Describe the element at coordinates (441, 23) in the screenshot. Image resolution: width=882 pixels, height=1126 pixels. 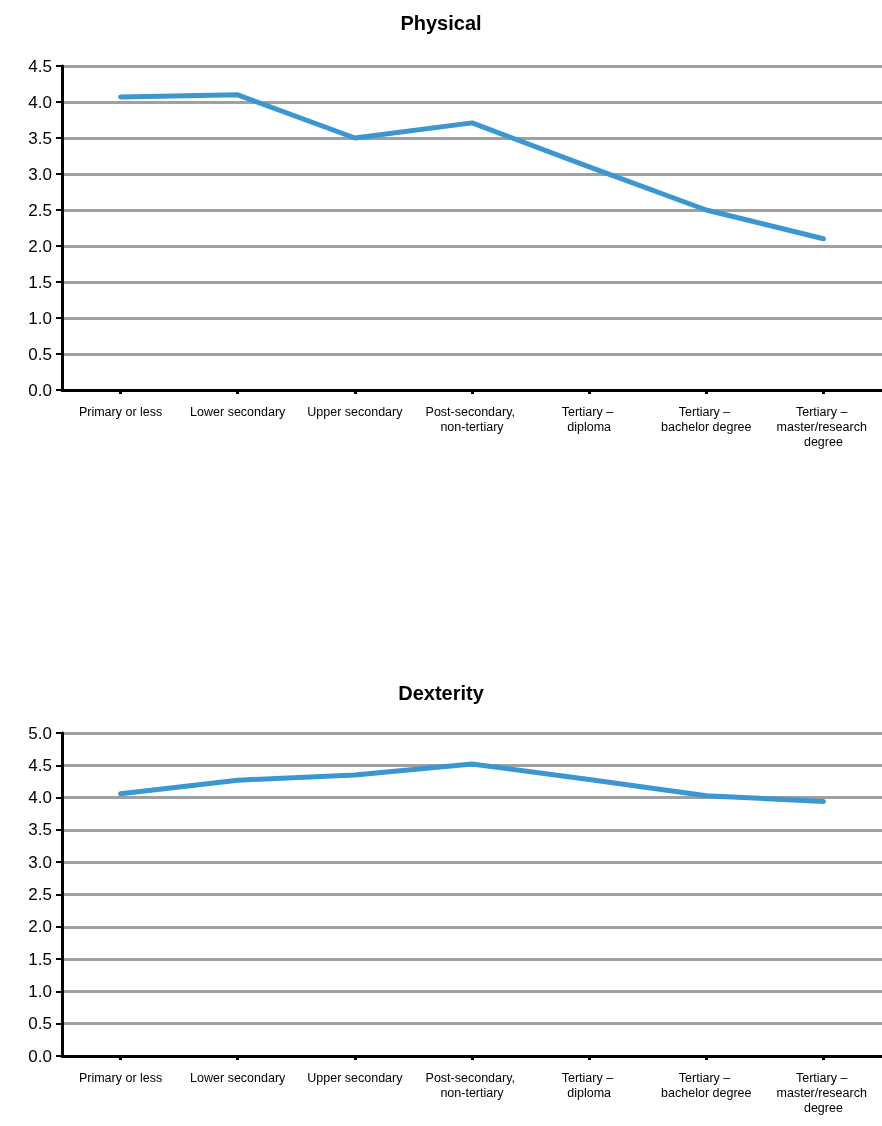
I see `chart-title: Physical` at that location.